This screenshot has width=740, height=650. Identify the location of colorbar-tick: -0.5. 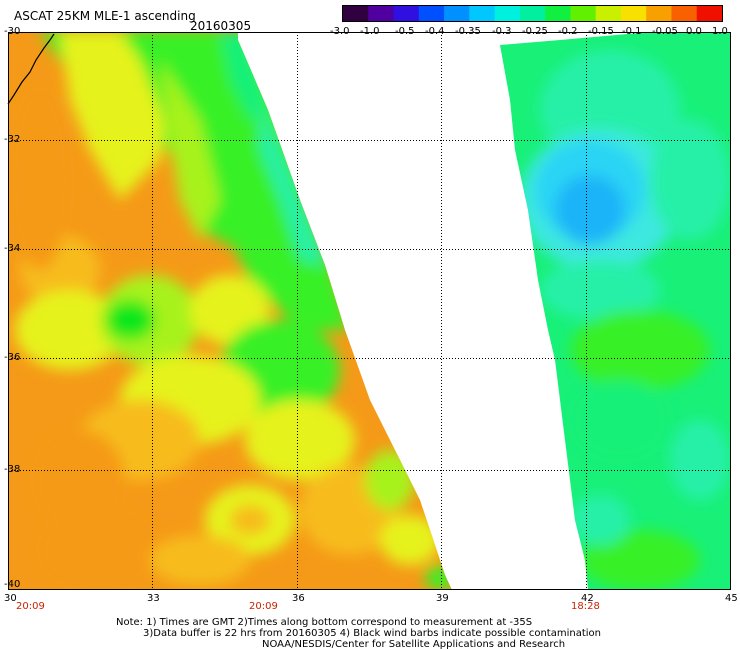
(405, 31).